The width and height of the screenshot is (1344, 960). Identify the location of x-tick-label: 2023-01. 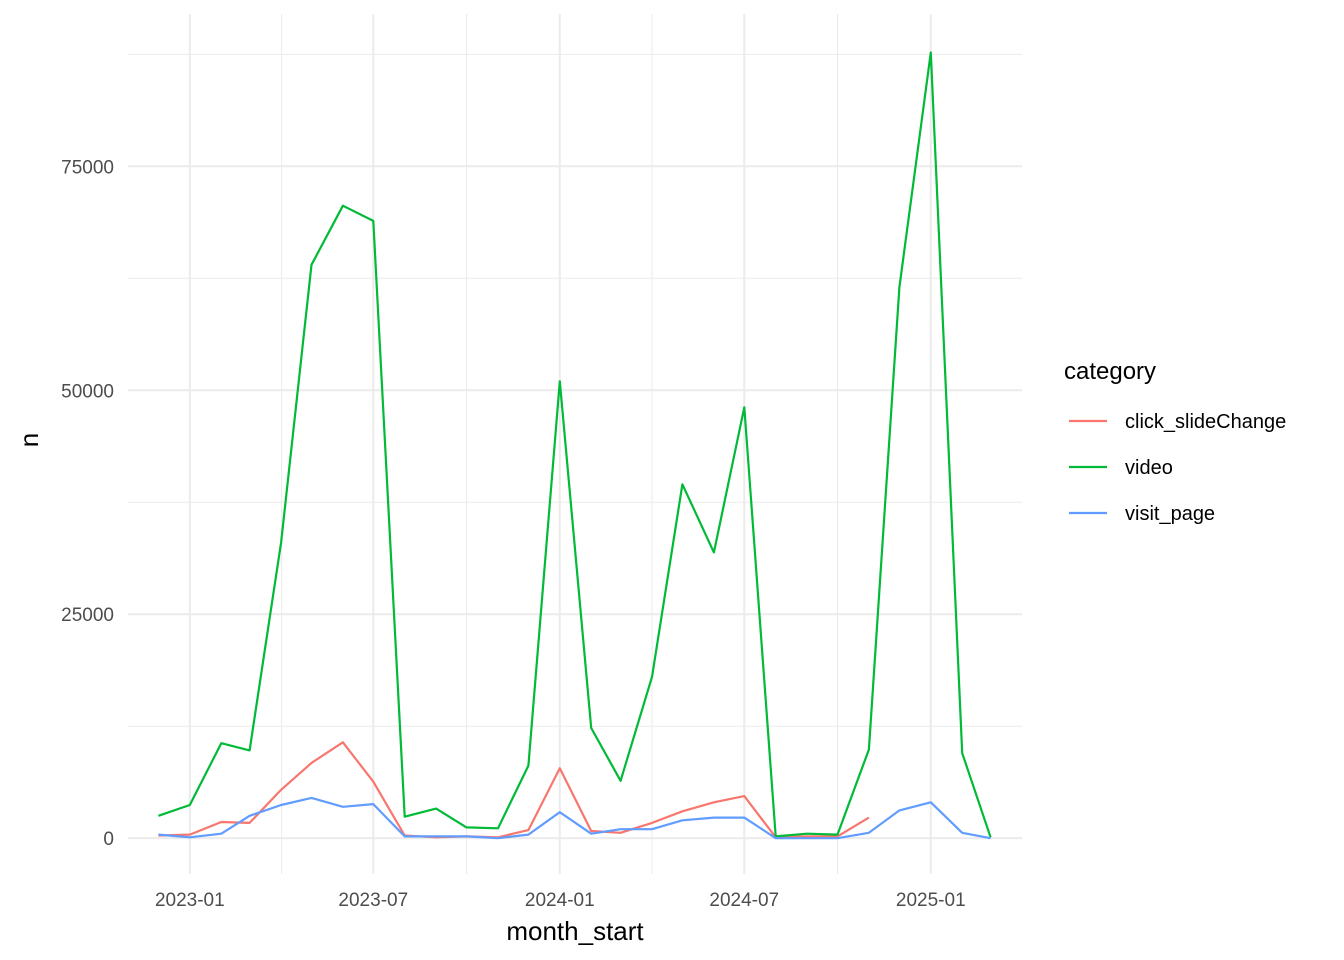
(190, 900).